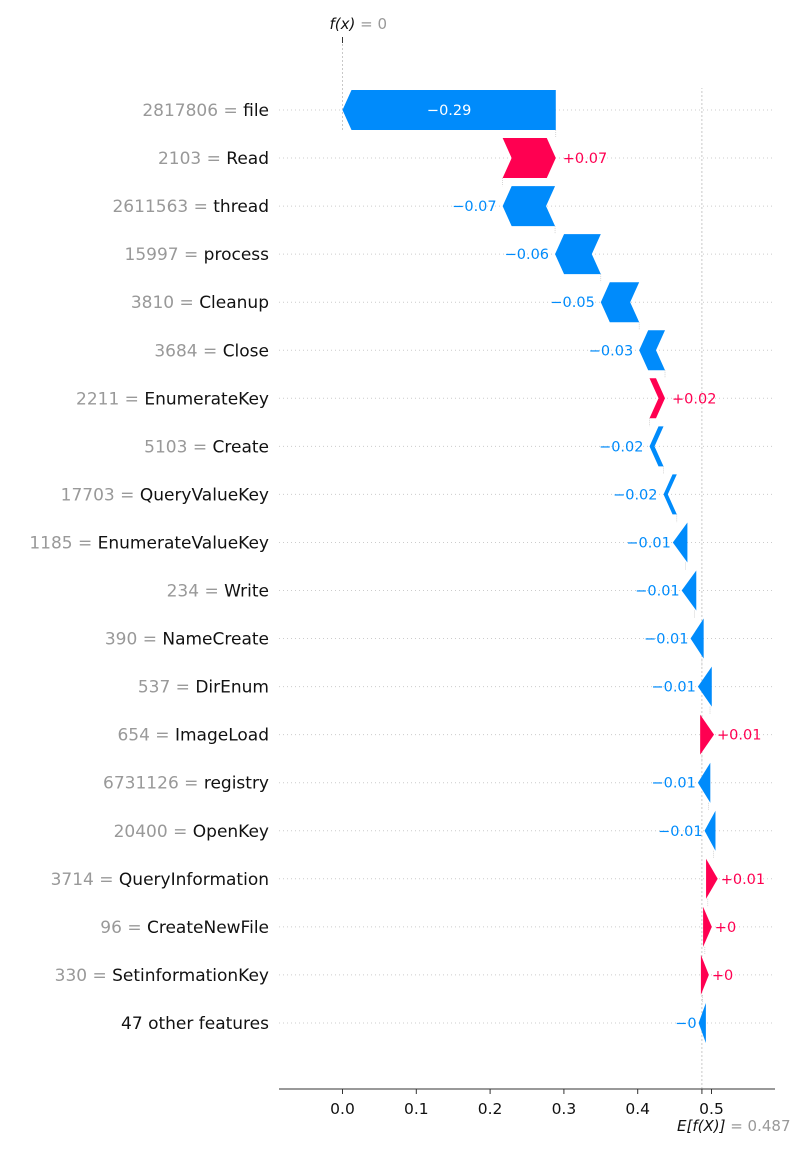  I want to click on feature-value: 537, so click(154, 688).